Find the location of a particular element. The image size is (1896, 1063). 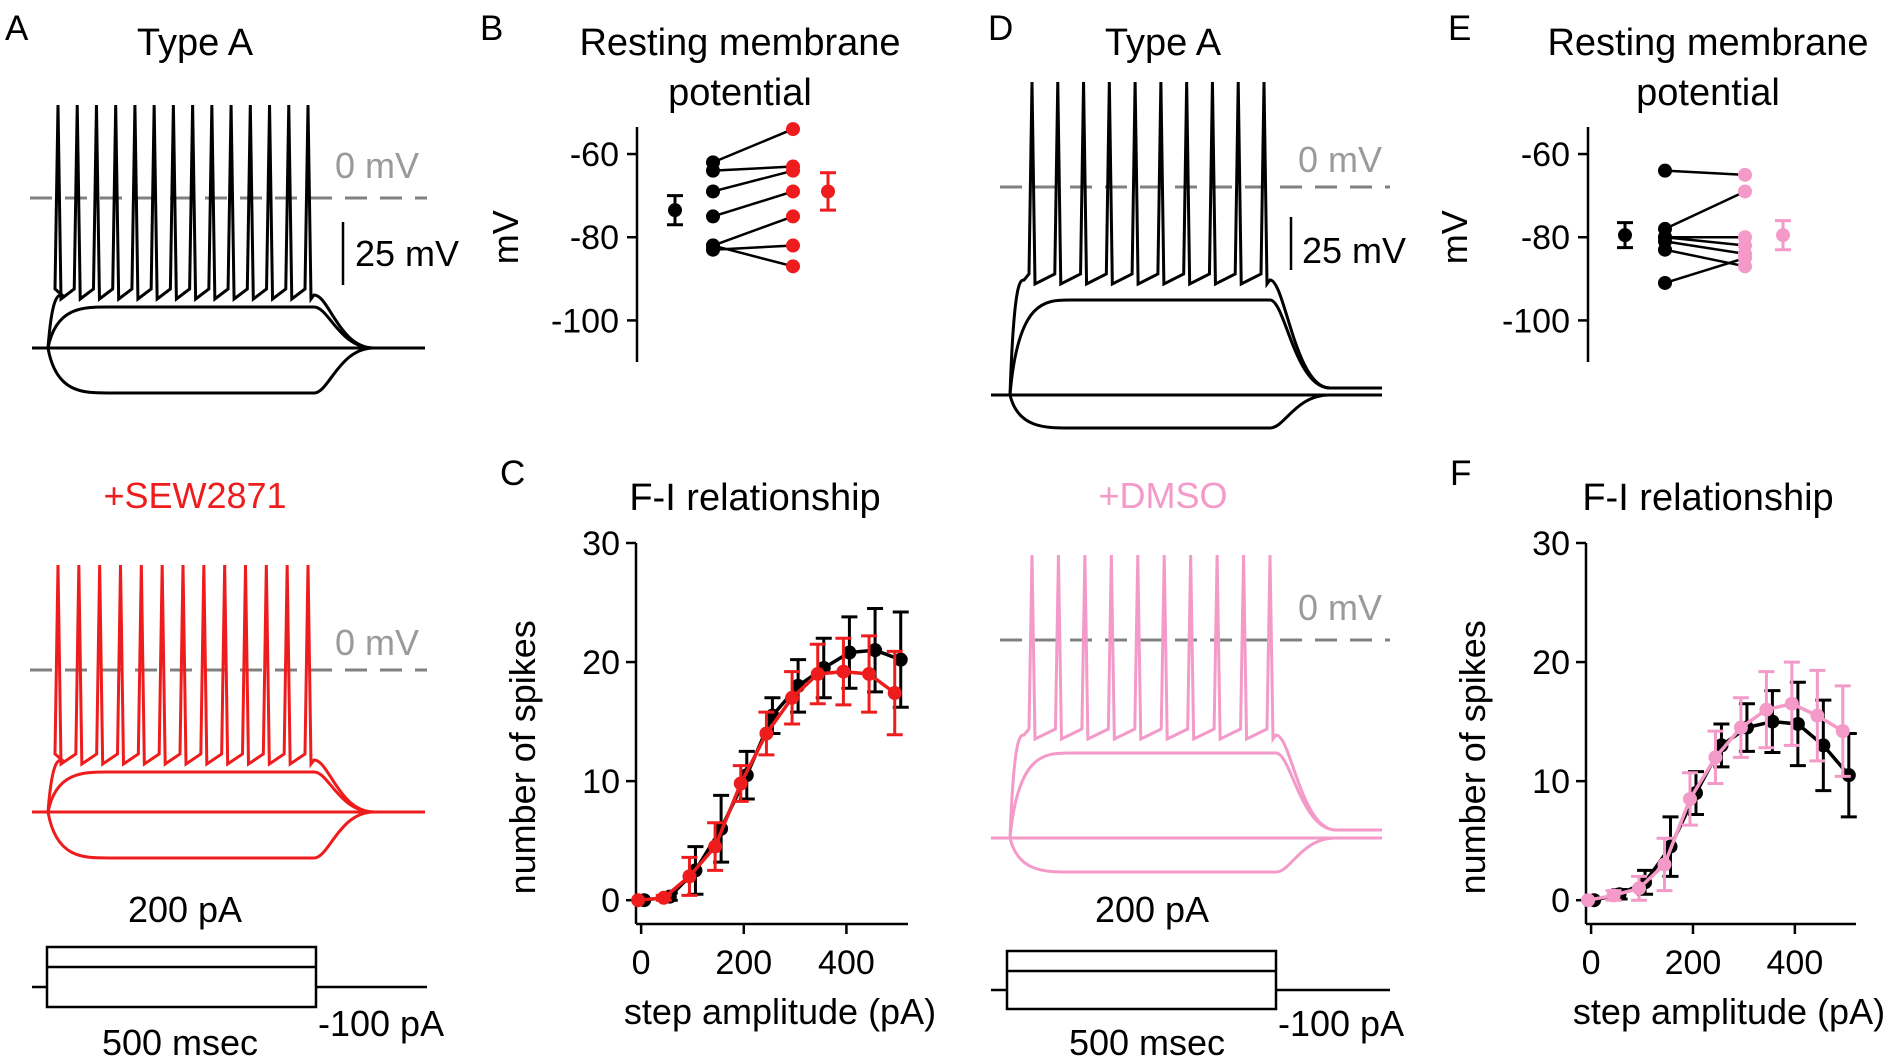

y-axis-label: number of spikes is located at coordinates (522, 757).